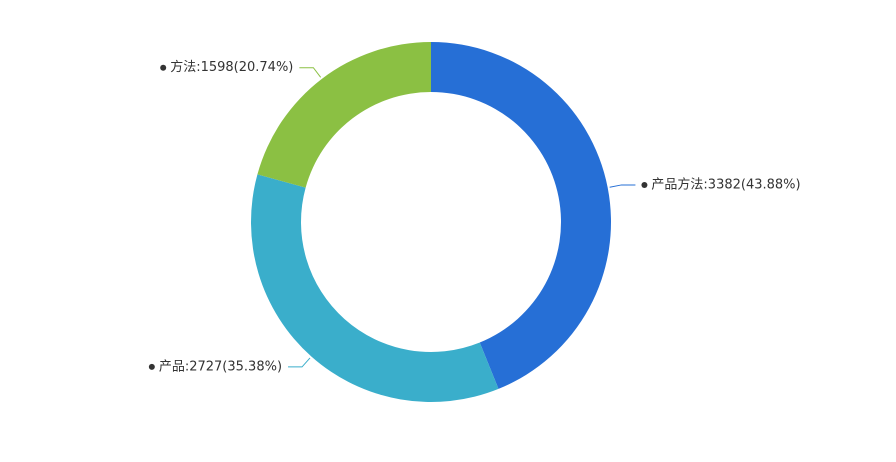 The width and height of the screenshot is (896, 462). Describe the element at coordinates (231, 67) in the screenshot. I see `slice-label: 方法:1598(20.74%)` at that location.